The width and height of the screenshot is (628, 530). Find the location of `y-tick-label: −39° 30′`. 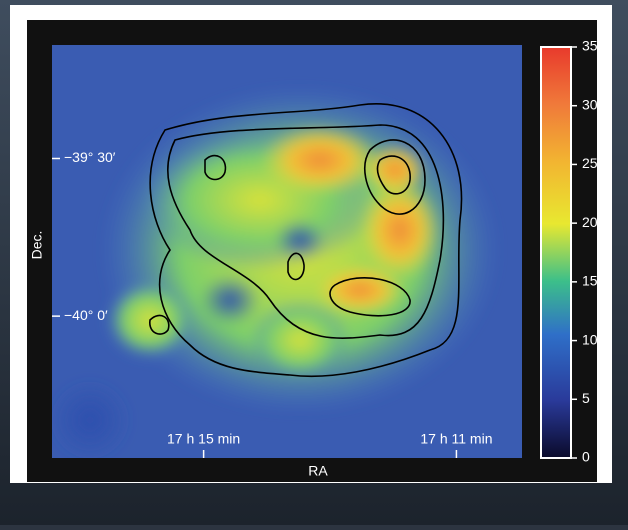

y-tick-label: −39° 30′ is located at coordinates (90, 157).